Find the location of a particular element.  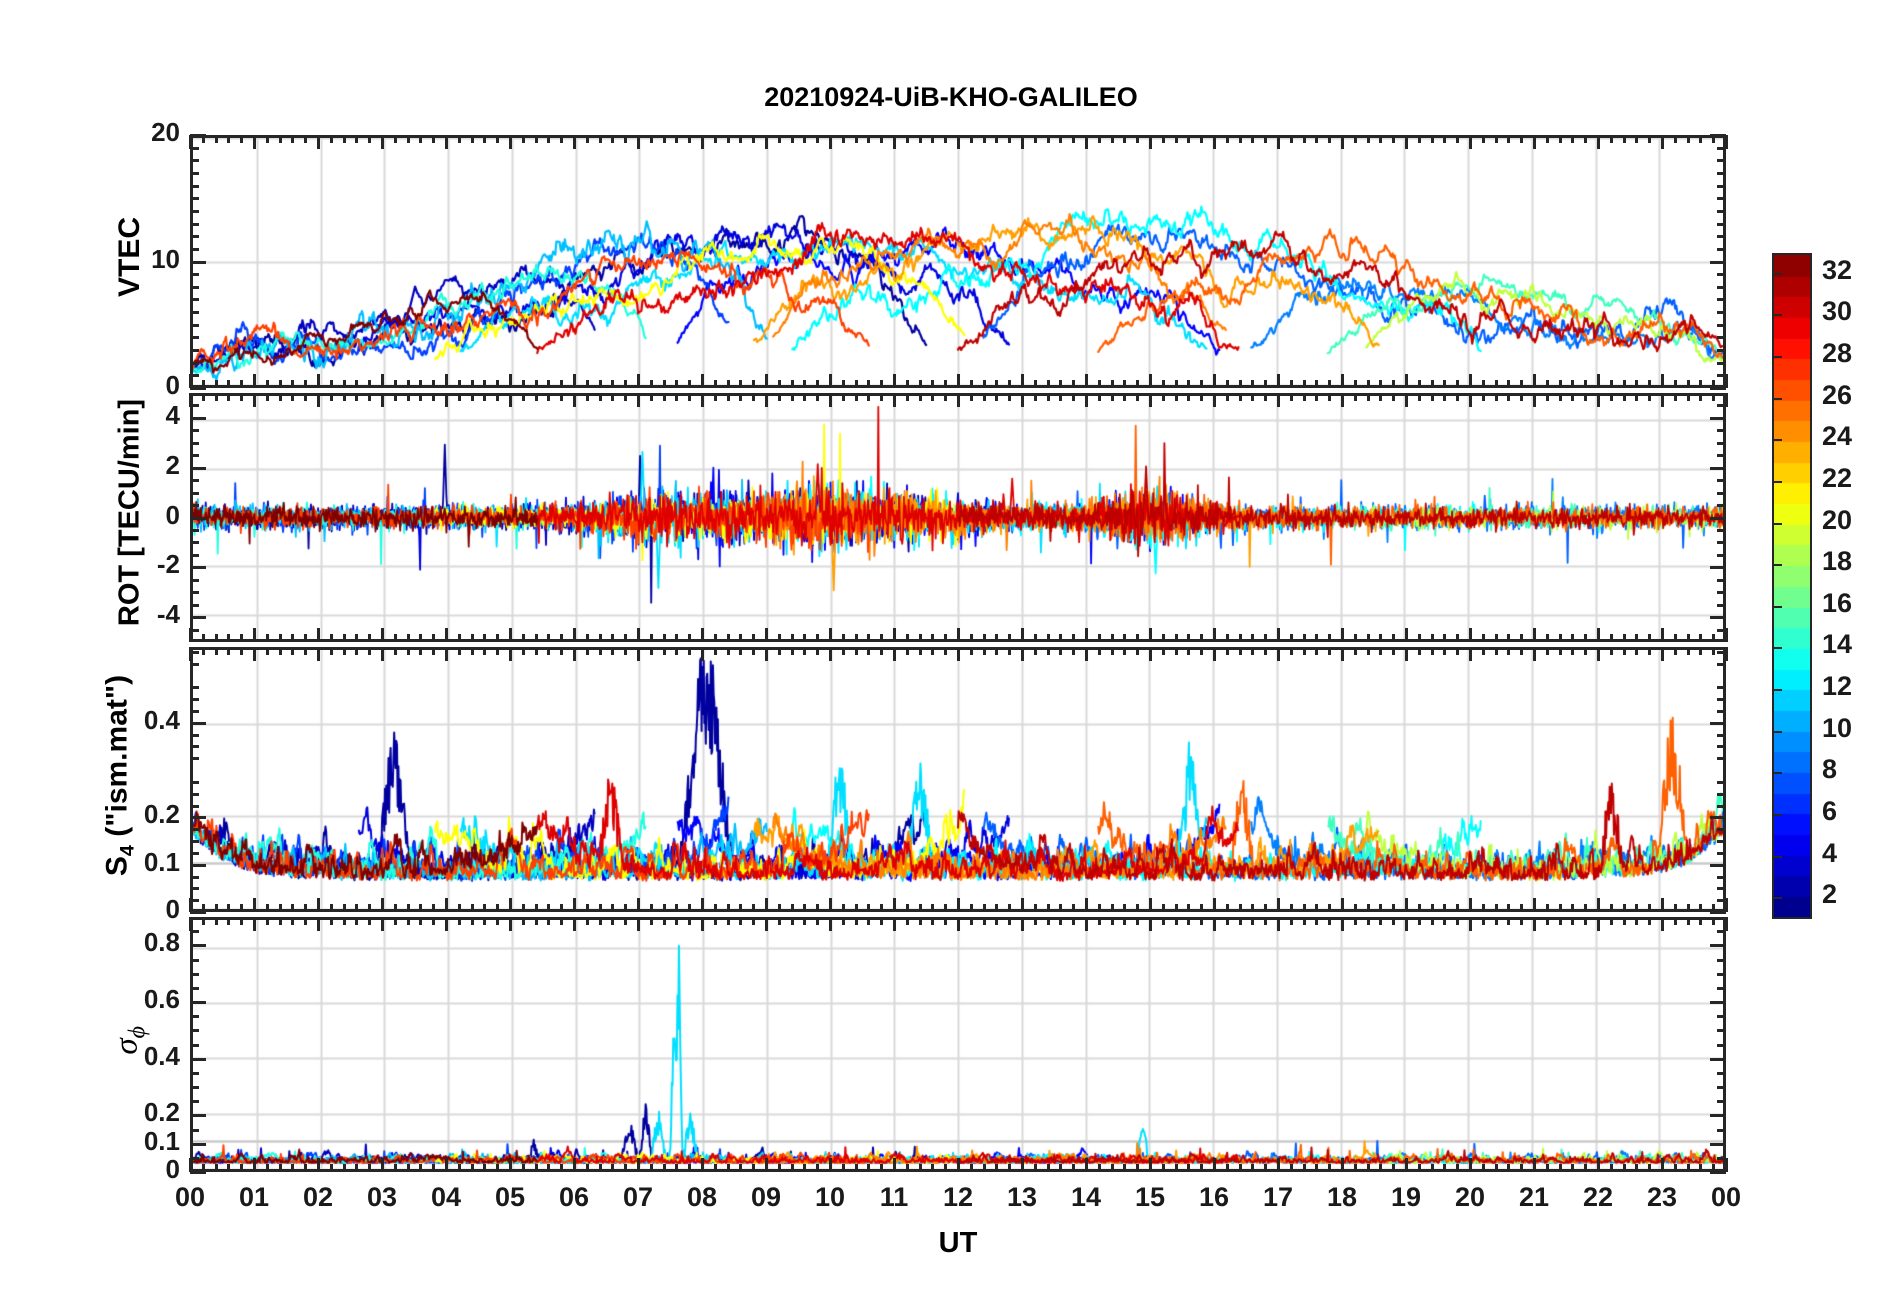

ytick-label-p1: 10 is located at coordinates (165, 258).